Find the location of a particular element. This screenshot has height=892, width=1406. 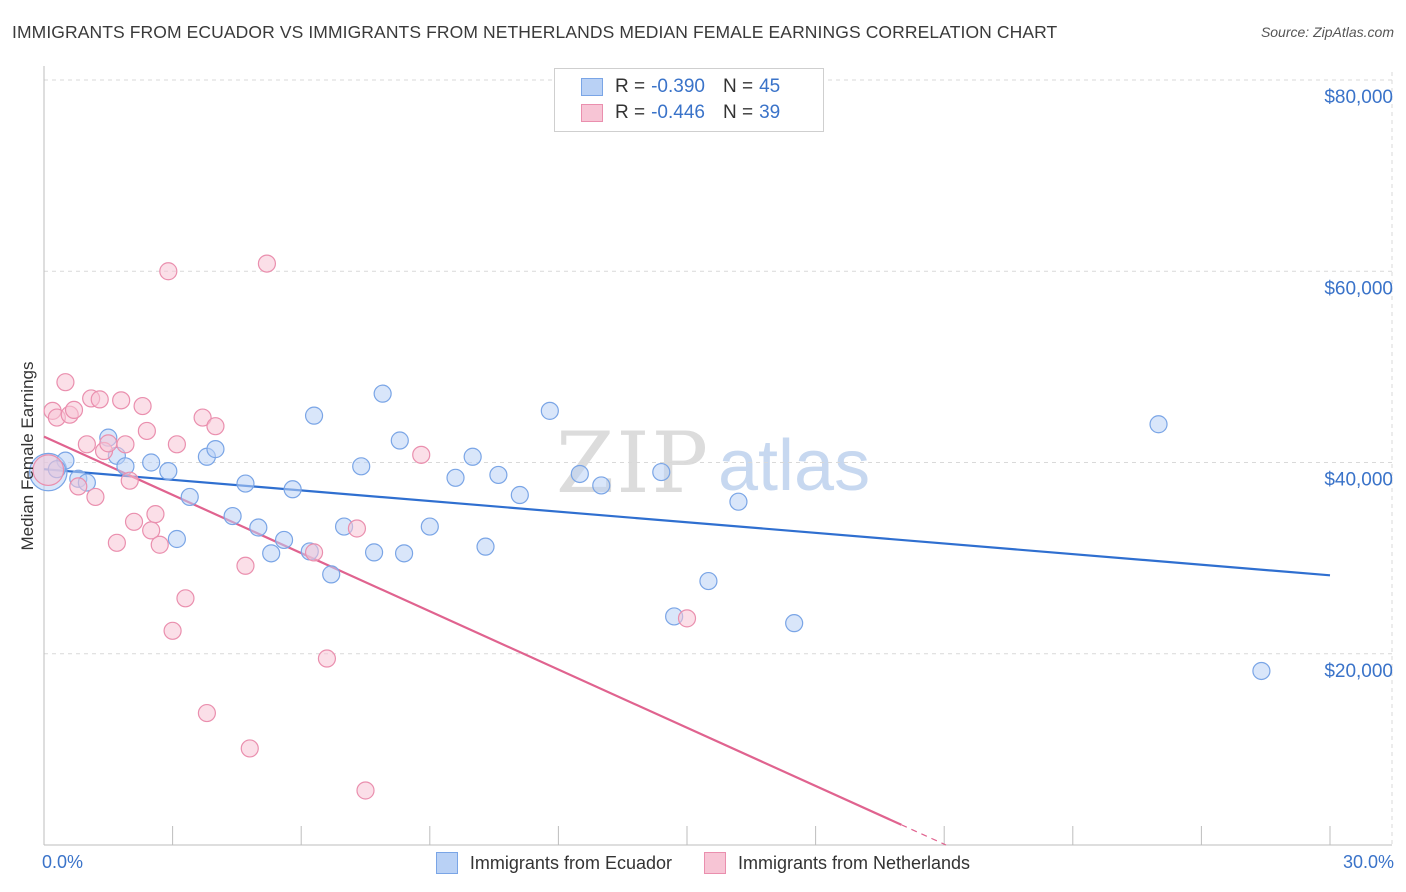

r-value: -0.390 is located at coordinates (678, 86).